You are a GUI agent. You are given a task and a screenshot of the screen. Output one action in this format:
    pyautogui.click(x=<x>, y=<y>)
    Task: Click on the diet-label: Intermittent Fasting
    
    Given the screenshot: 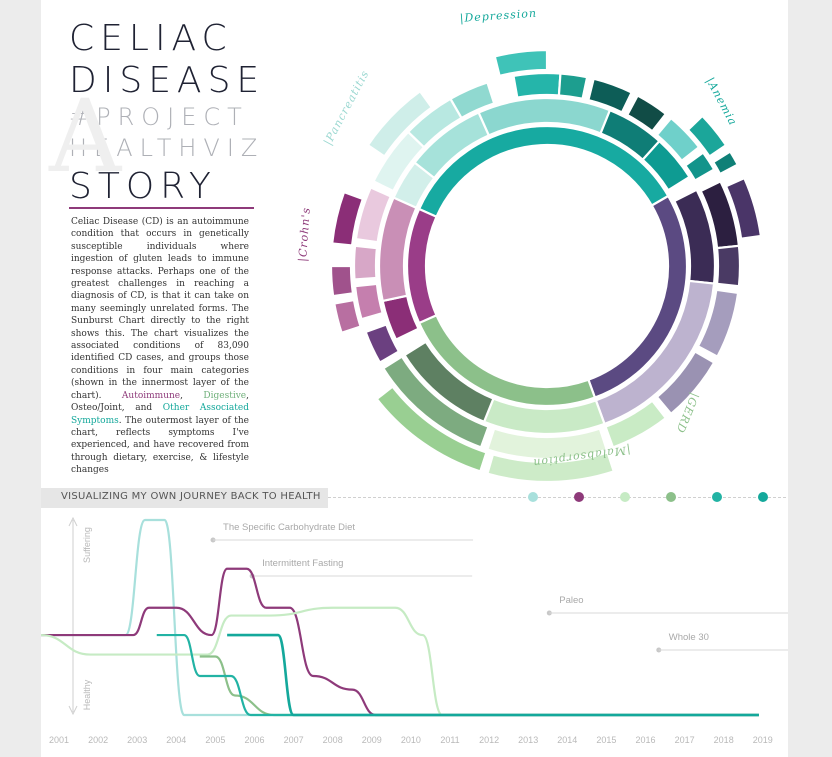 What is the action you would take?
    pyautogui.click(x=302, y=563)
    